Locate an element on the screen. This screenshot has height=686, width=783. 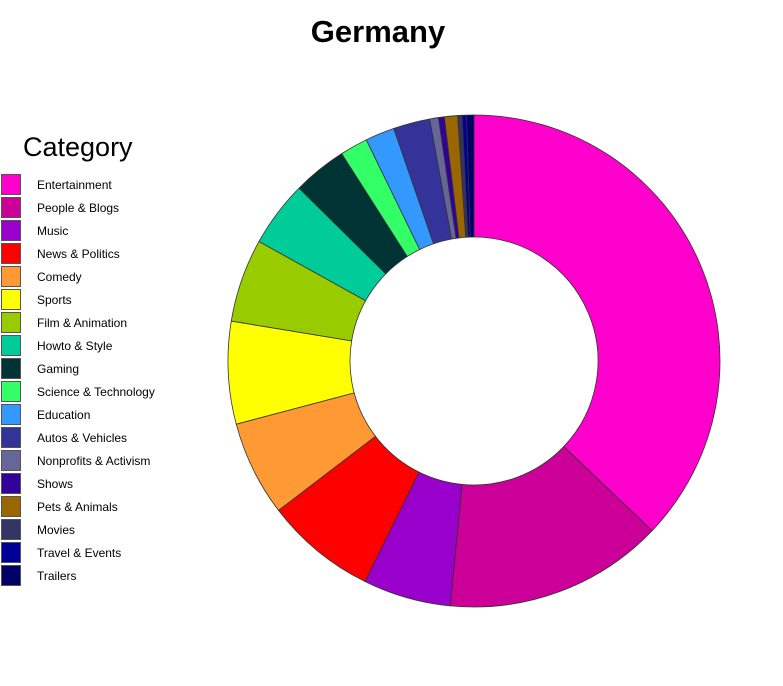
chart-title: Germany is located at coordinates (378, 31).